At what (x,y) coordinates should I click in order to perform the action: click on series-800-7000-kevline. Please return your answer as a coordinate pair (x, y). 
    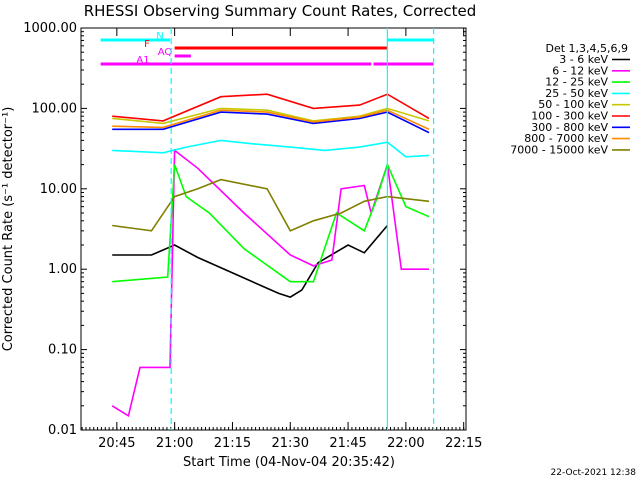
    Looking at the image, I should click on (271, 120).